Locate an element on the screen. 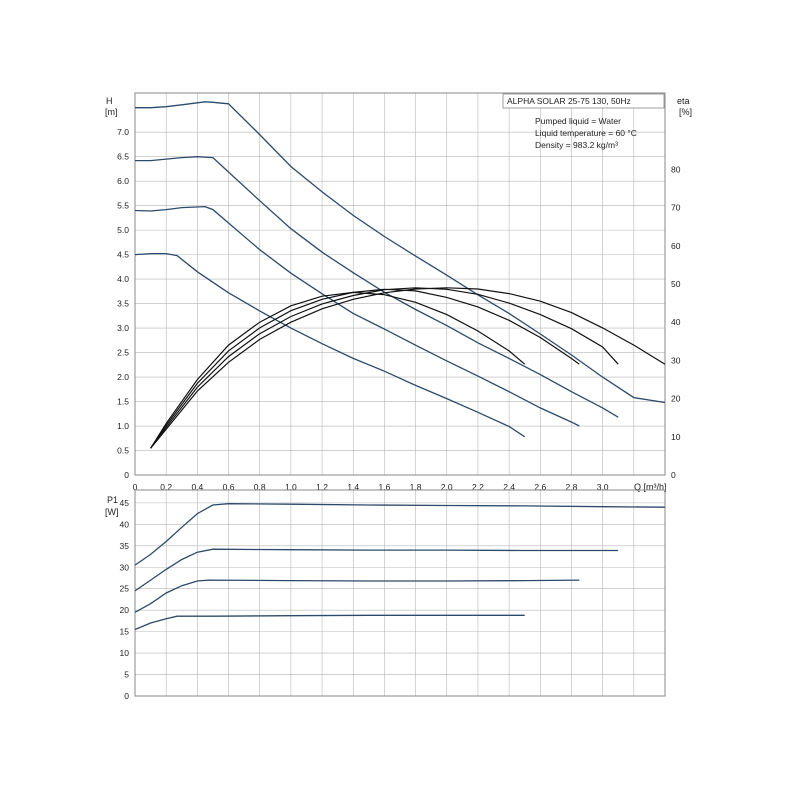  y-tick-label: 5.5 is located at coordinates (123, 206).